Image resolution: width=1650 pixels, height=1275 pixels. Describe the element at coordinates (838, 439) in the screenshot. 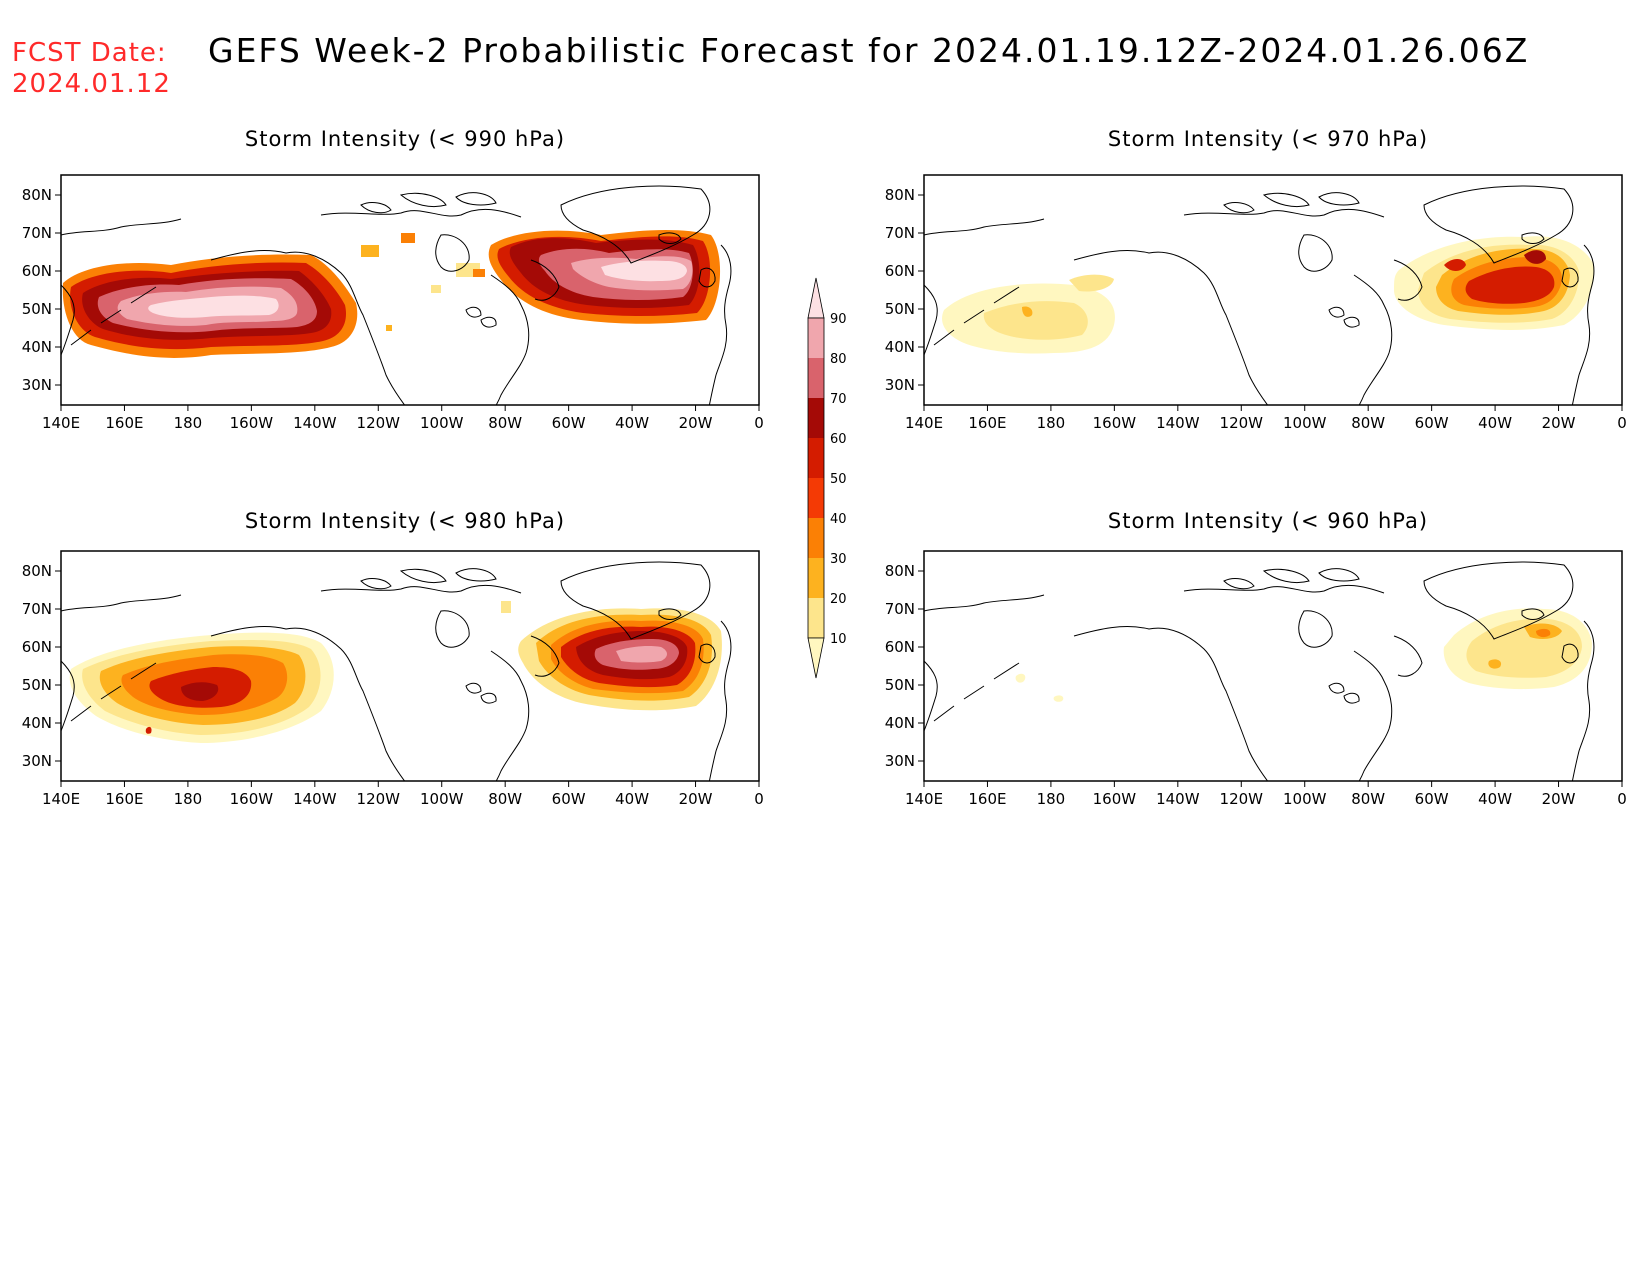

I see `colorbar-label: 60` at that location.